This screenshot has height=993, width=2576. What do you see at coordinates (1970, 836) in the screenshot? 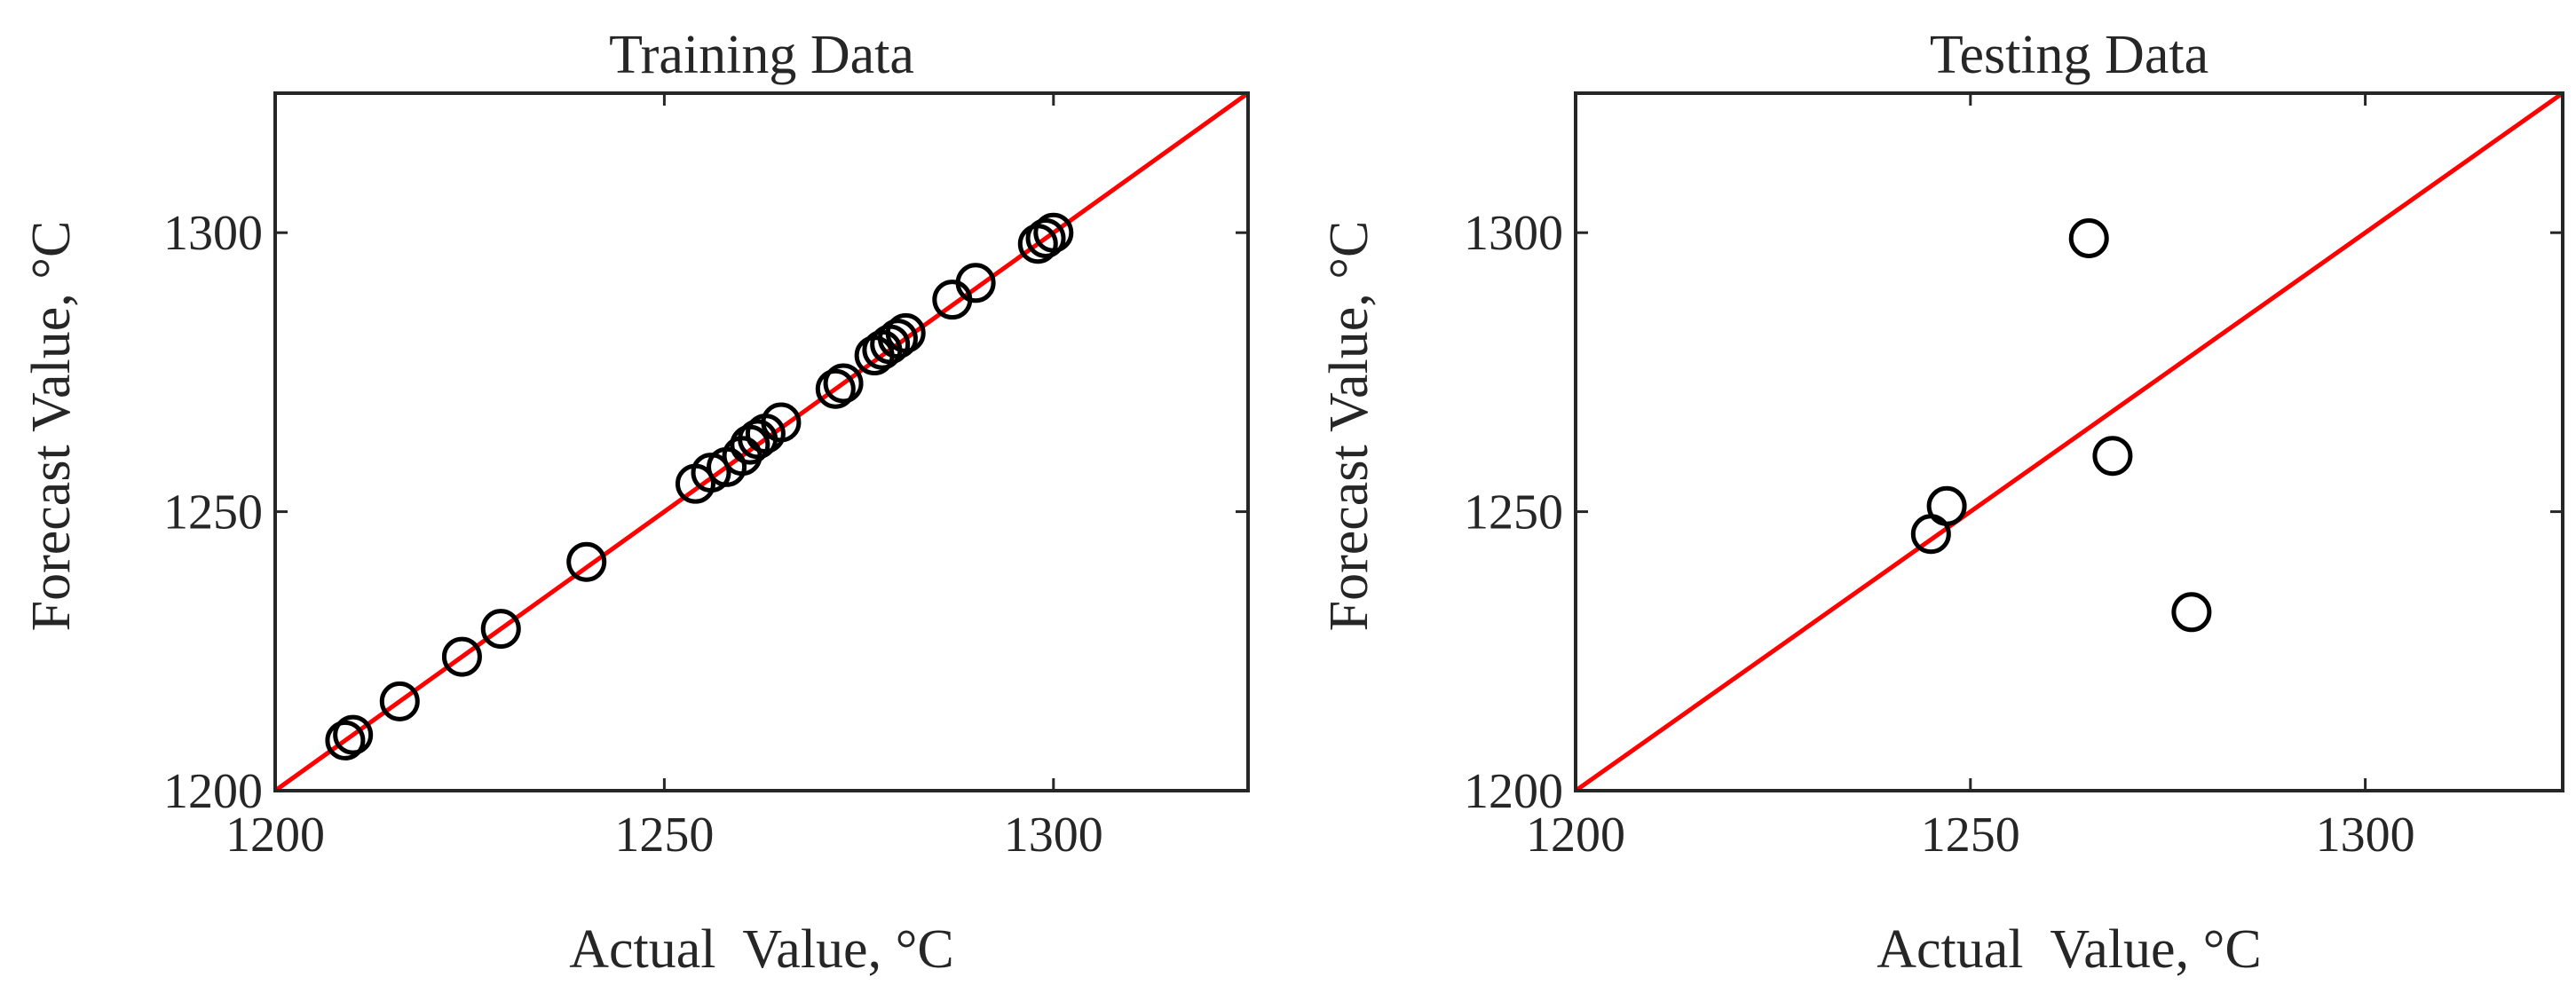
I see `testing-xtick-label: 1250` at bounding box center [1970, 836].